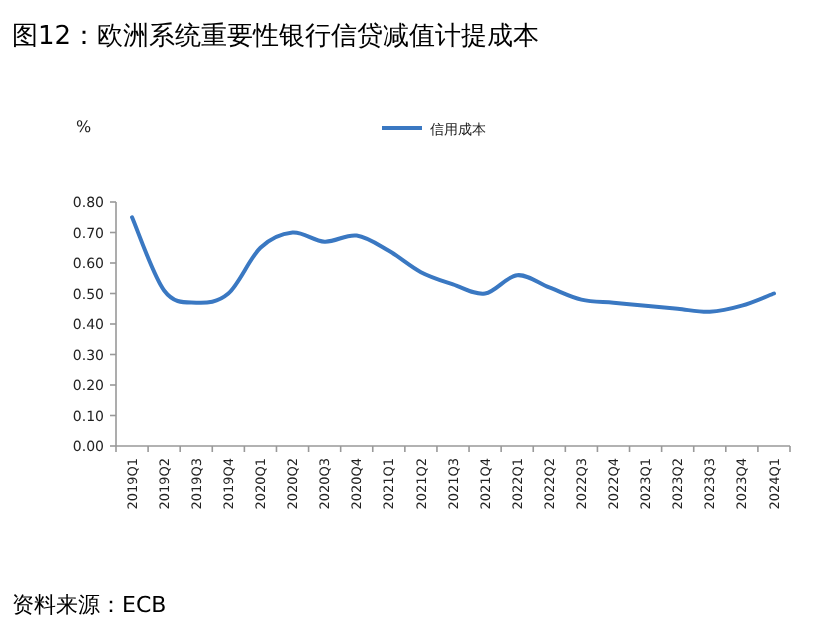 The width and height of the screenshot is (824, 640). What do you see at coordinates (84, 127) in the screenshot?
I see `y-axis-title: %` at bounding box center [84, 127].